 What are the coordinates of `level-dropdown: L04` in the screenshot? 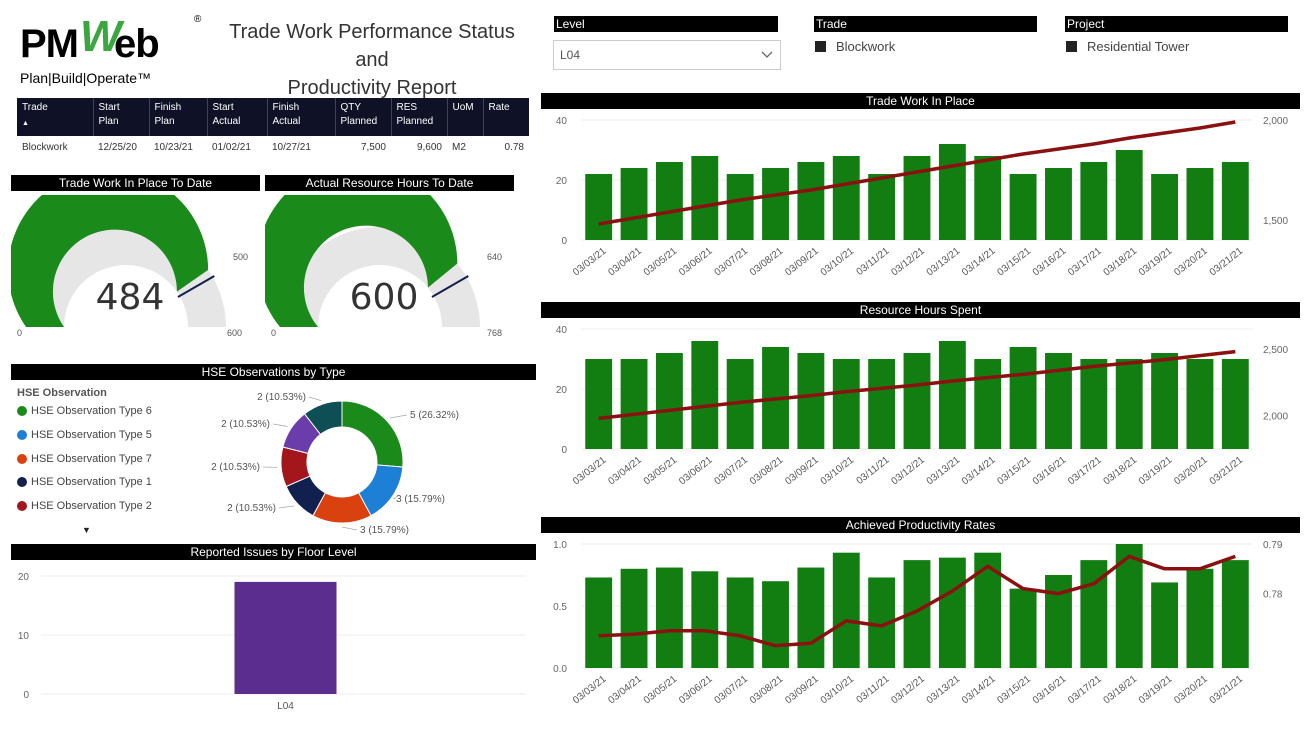 It's located at (667, 55).